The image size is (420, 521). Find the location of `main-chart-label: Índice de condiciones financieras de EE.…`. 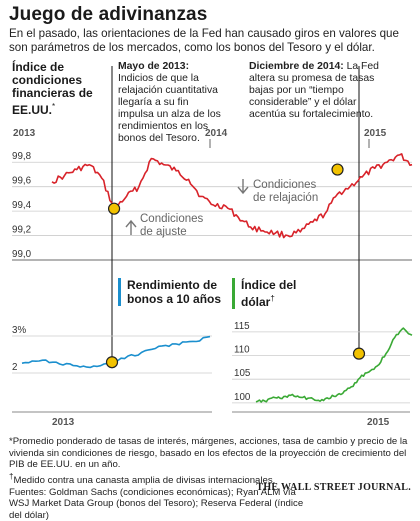

main-chart-label: Índice de condiciones financieras de EE.… is located at coordinates (52, 89).